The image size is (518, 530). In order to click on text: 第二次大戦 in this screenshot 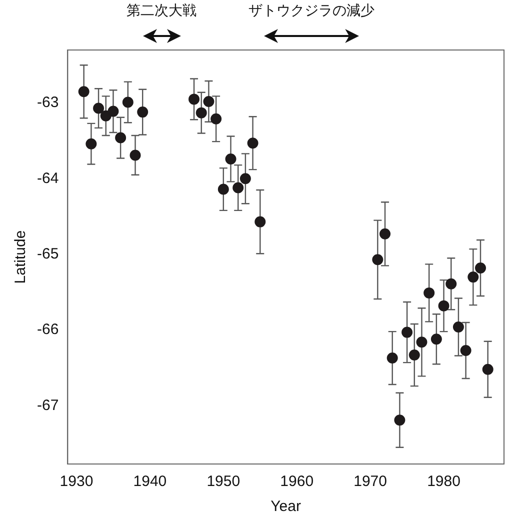, I will do `click(161, 11)`.